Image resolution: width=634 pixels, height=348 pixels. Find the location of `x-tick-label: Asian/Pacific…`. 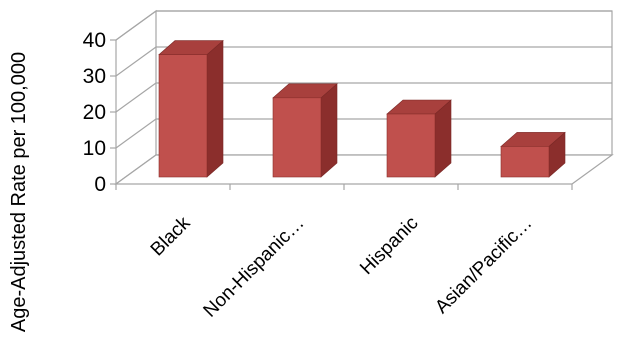

x-tick-label: Asian/Pacific… is located at coordinates (483, 265).